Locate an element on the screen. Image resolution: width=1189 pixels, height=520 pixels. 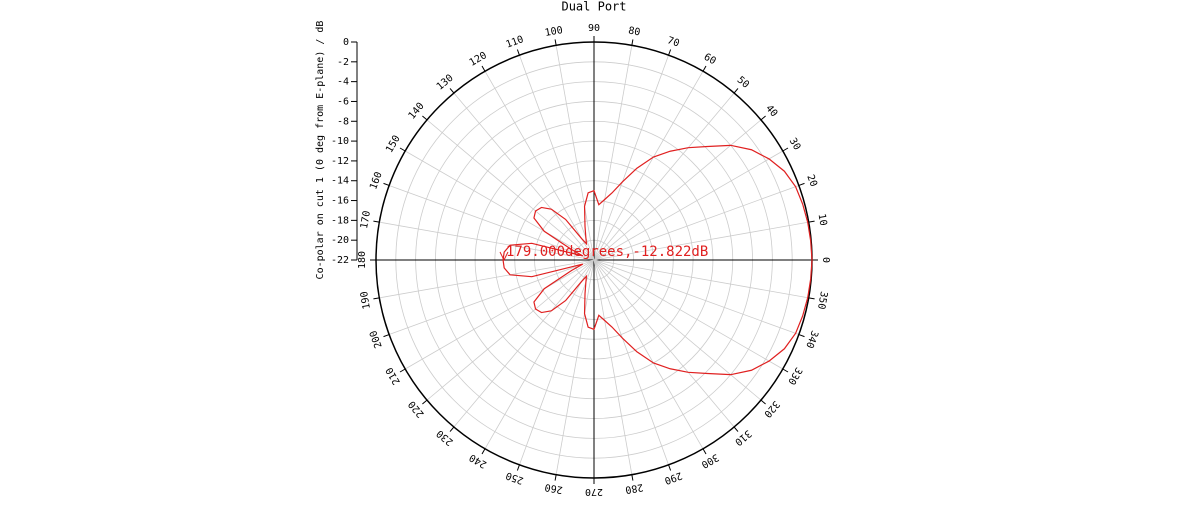
angle-tick-label: 220 is located at coordinates (417, 408).